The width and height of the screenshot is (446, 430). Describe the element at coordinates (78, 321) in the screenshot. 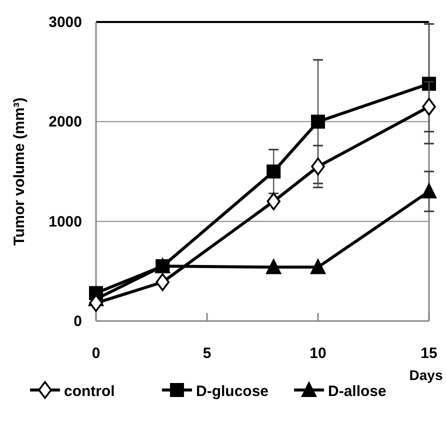

I see `y-tick-label: 0` at that location.